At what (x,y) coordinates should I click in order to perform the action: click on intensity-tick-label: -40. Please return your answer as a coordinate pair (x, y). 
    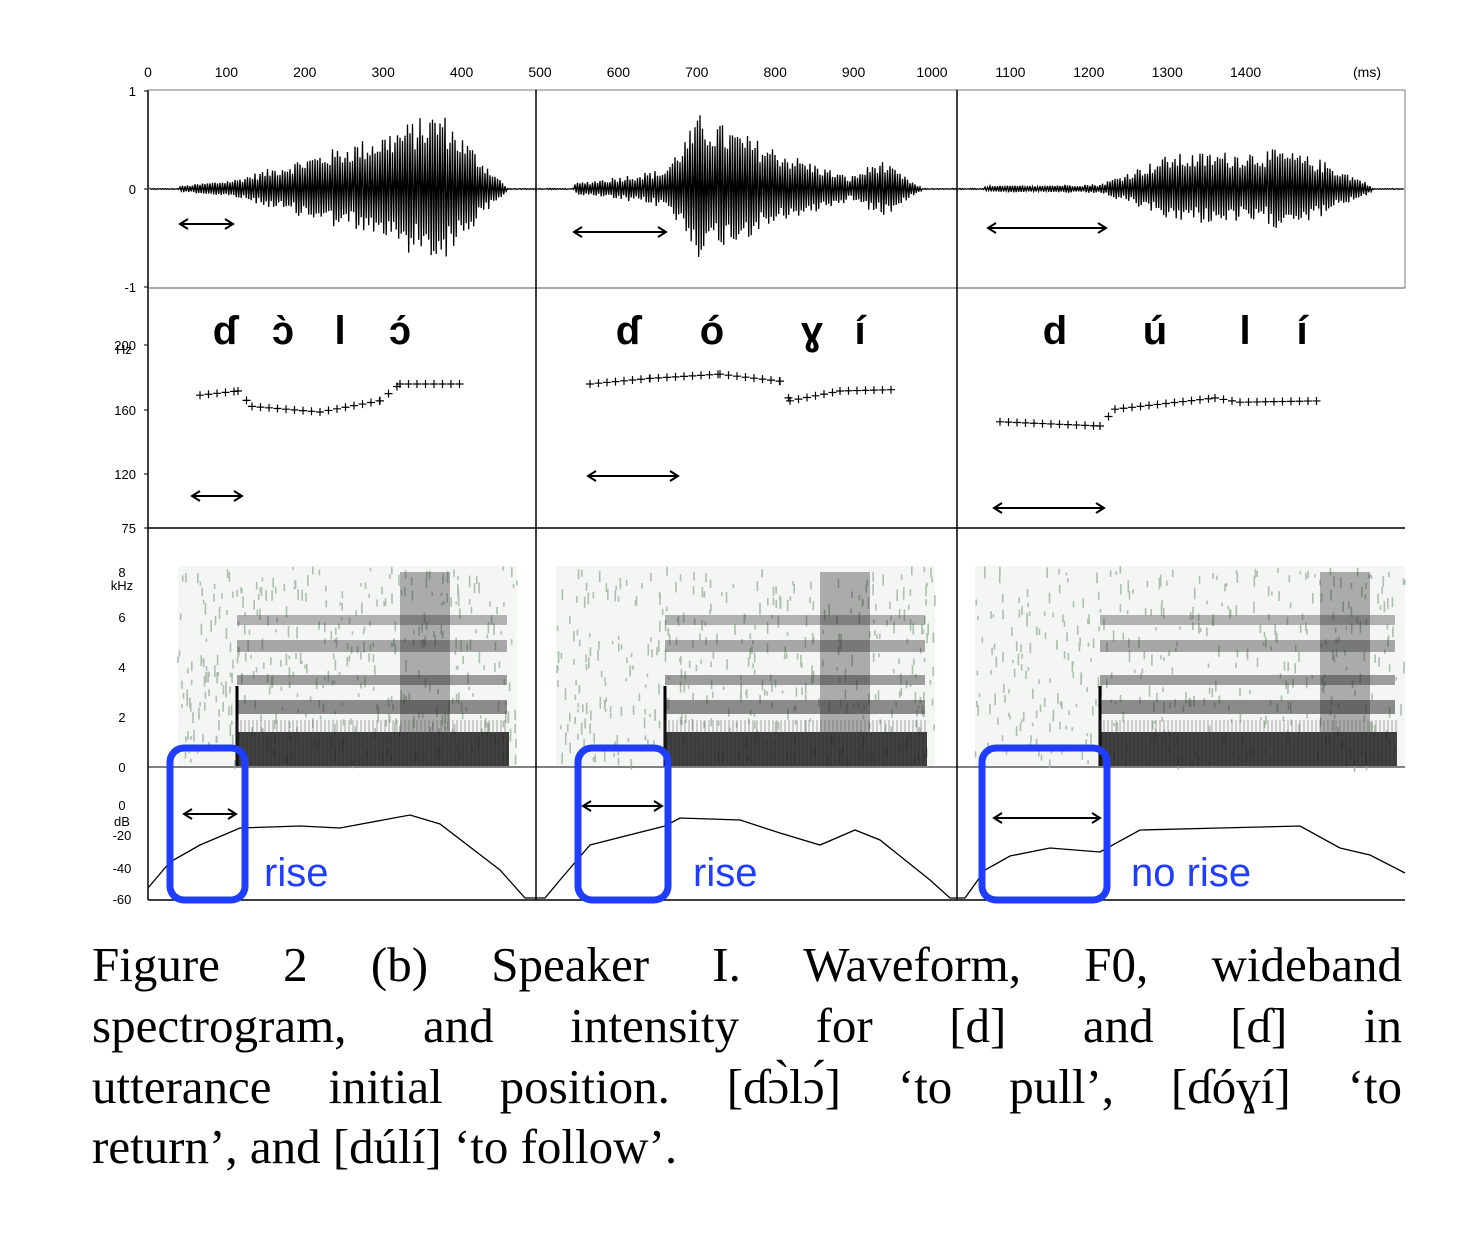
    Looking at the image, I should click on (122, 868).